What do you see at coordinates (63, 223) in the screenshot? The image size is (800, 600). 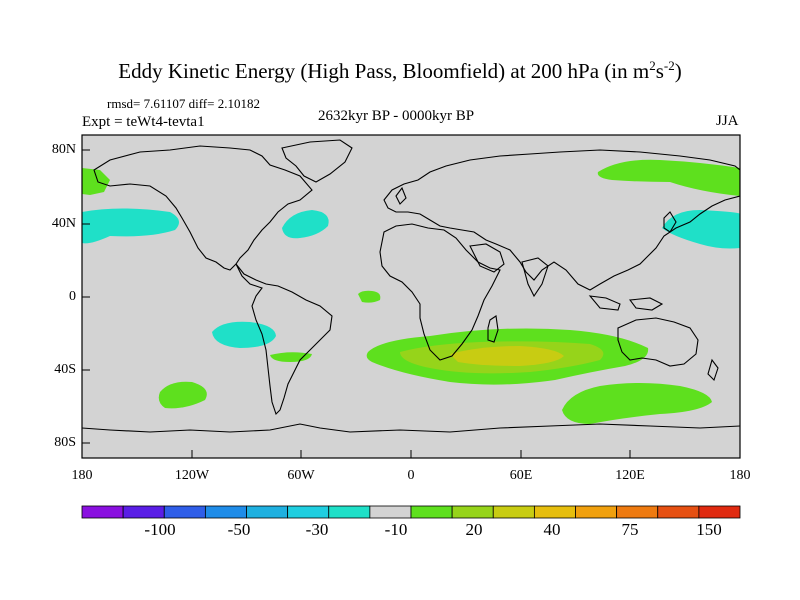 I see `y-tick-label: 40N` at bounding box center [63, 223].